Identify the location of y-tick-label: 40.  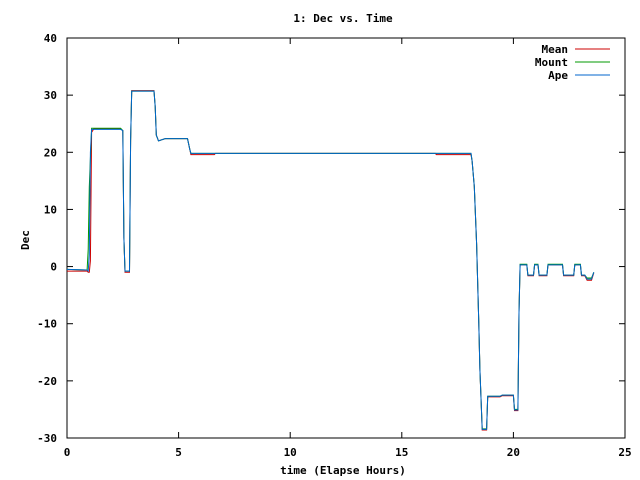
(50, 38).